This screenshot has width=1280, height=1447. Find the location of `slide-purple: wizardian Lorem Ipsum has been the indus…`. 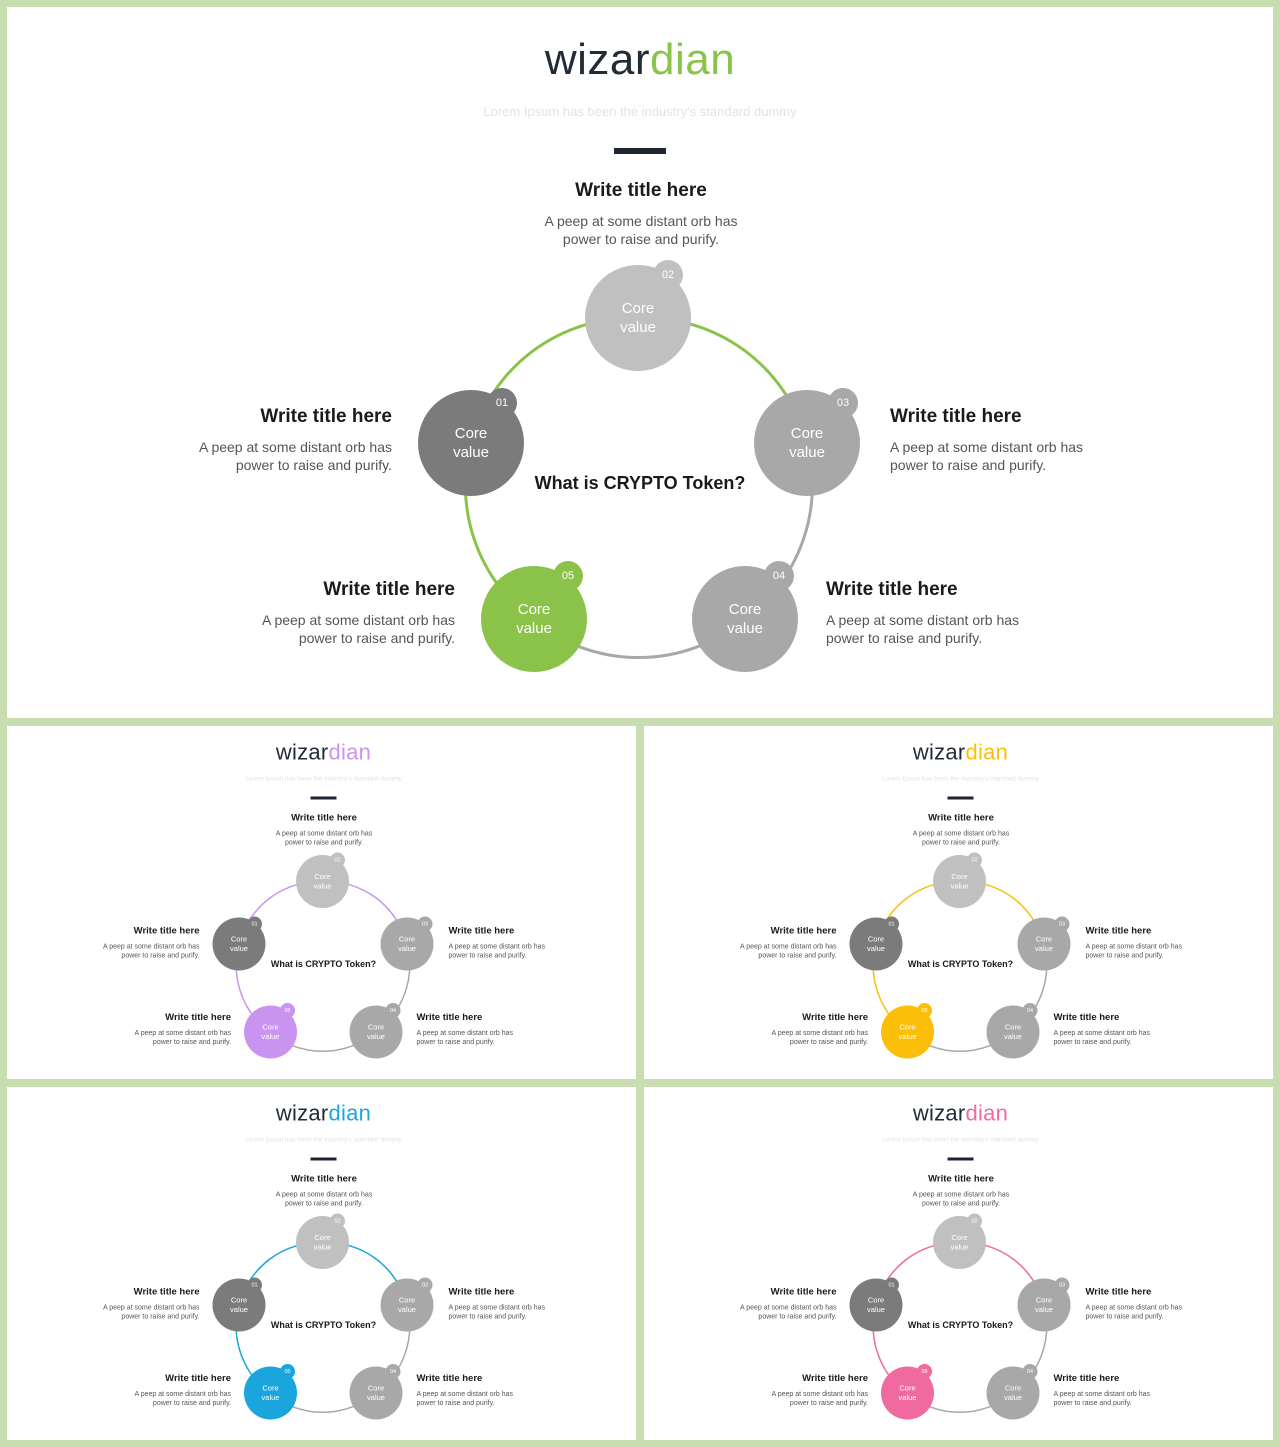

slide-purple: wizardian Lorem Ipsum has been the indus… is located at coordinates (321, 902).